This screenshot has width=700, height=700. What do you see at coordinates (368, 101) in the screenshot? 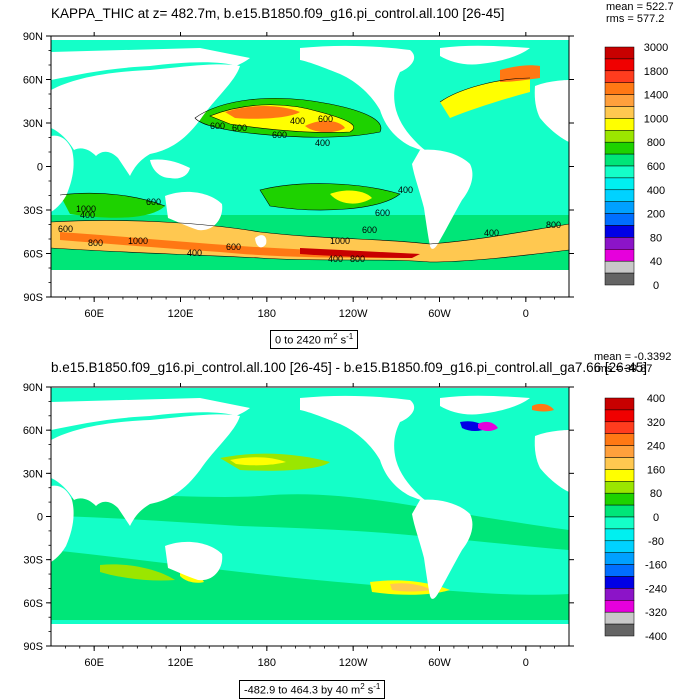
I see `north-america-land` at bounding box center [368, 101].